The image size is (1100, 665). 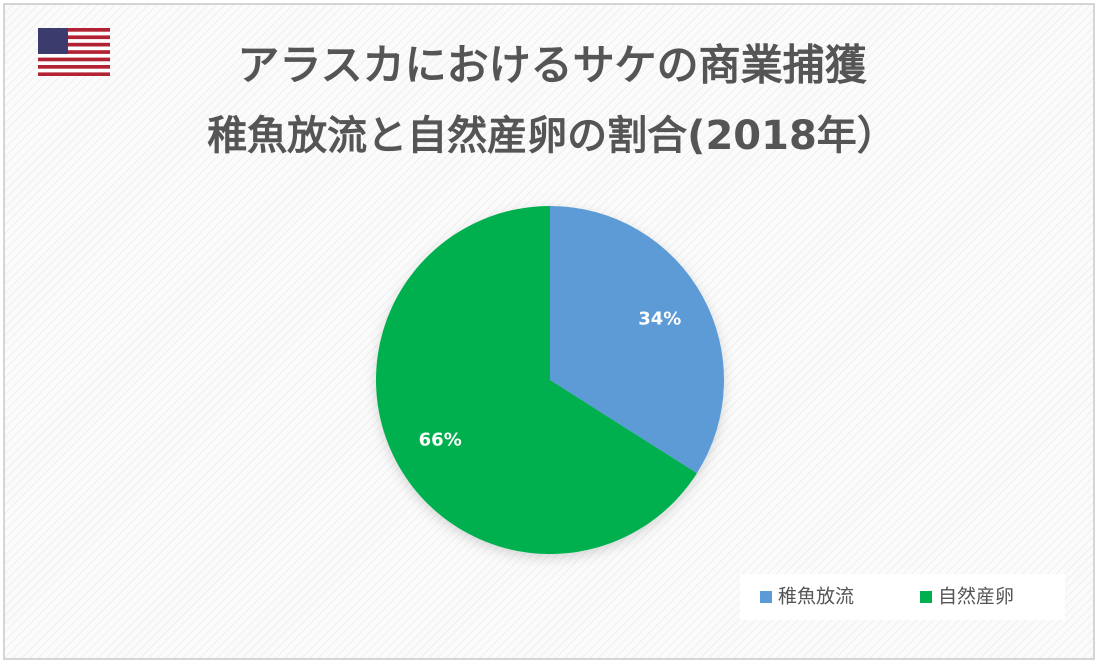 What do you see at coordinates (552, 65) in the screenshot?
I see `chart-title: アラスカにおけるサケの商業捕獲` at bounding box center [552, 65].